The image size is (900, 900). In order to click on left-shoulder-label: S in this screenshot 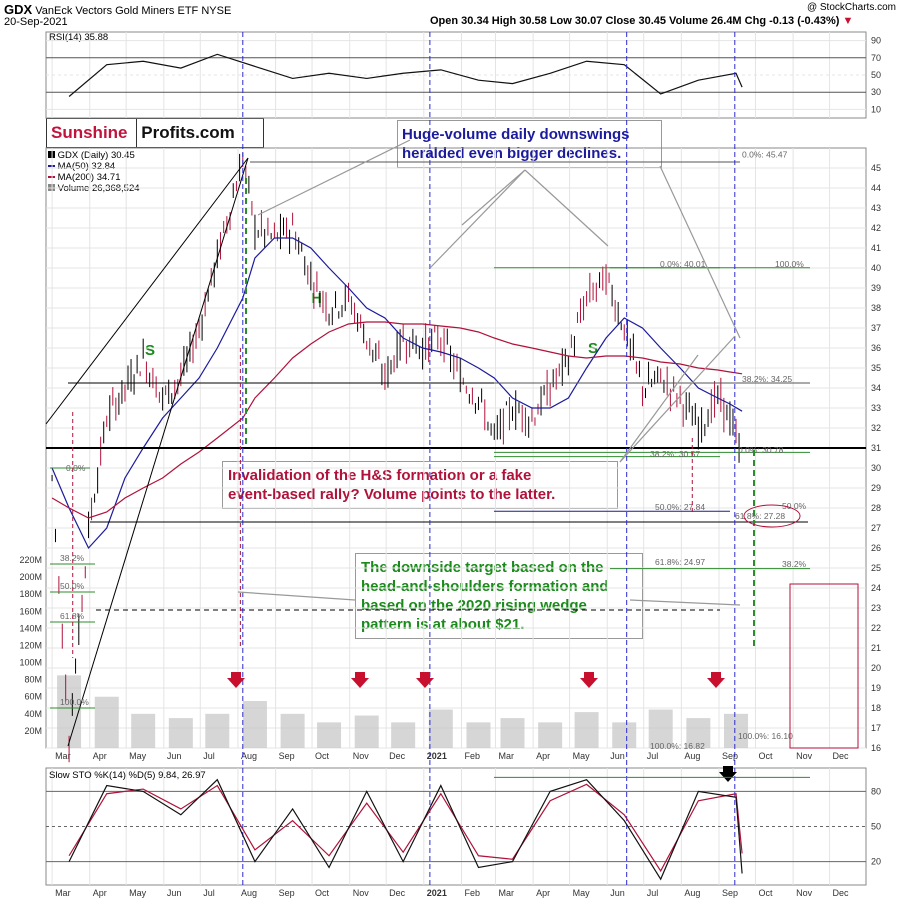, I will do `click(150, 350)`.